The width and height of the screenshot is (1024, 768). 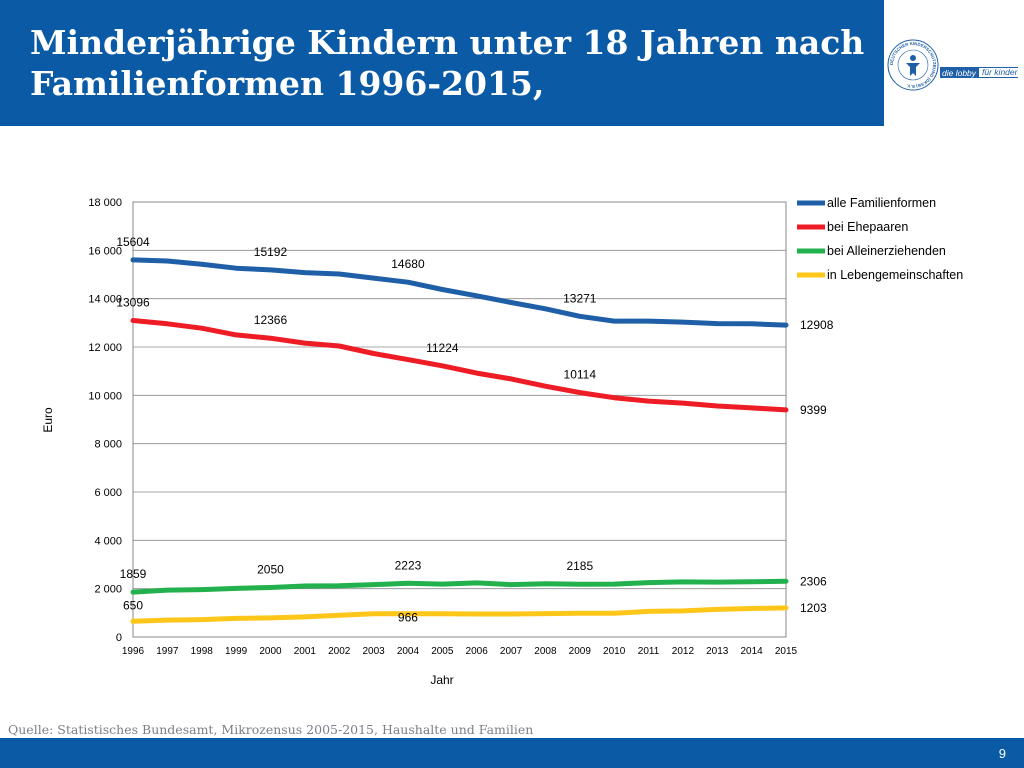 I want to click on tagline-part-1: die lobby, so click(x=959, y=72).